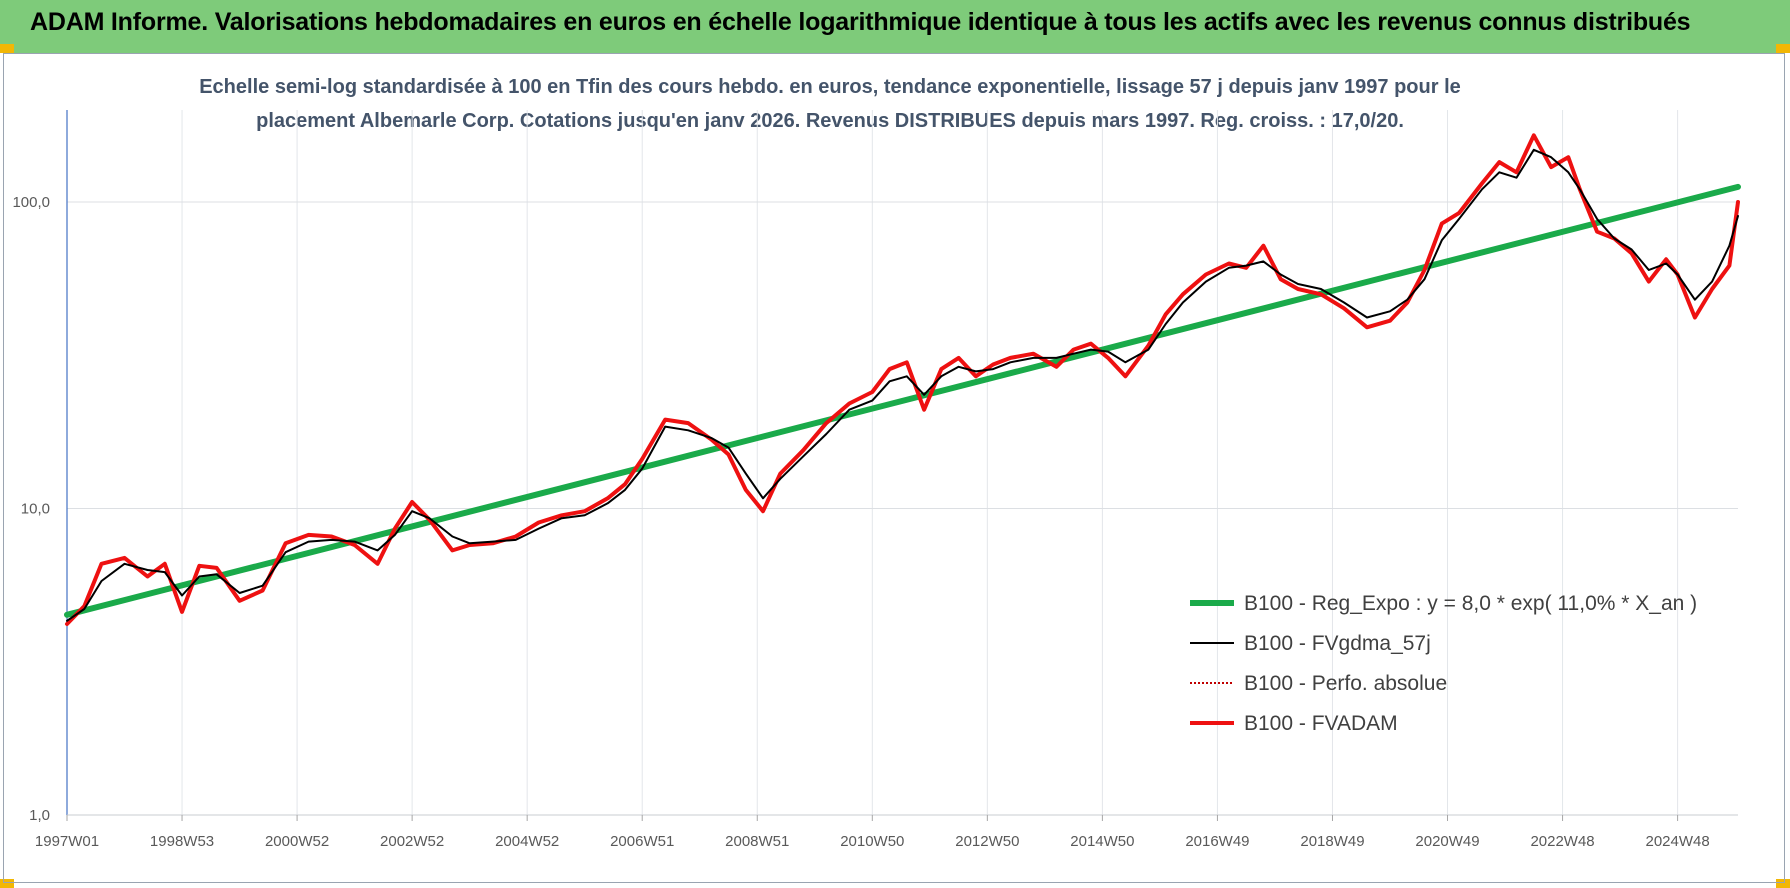  I want to click on x-tick-label: 1997W01, so click(67, 841).